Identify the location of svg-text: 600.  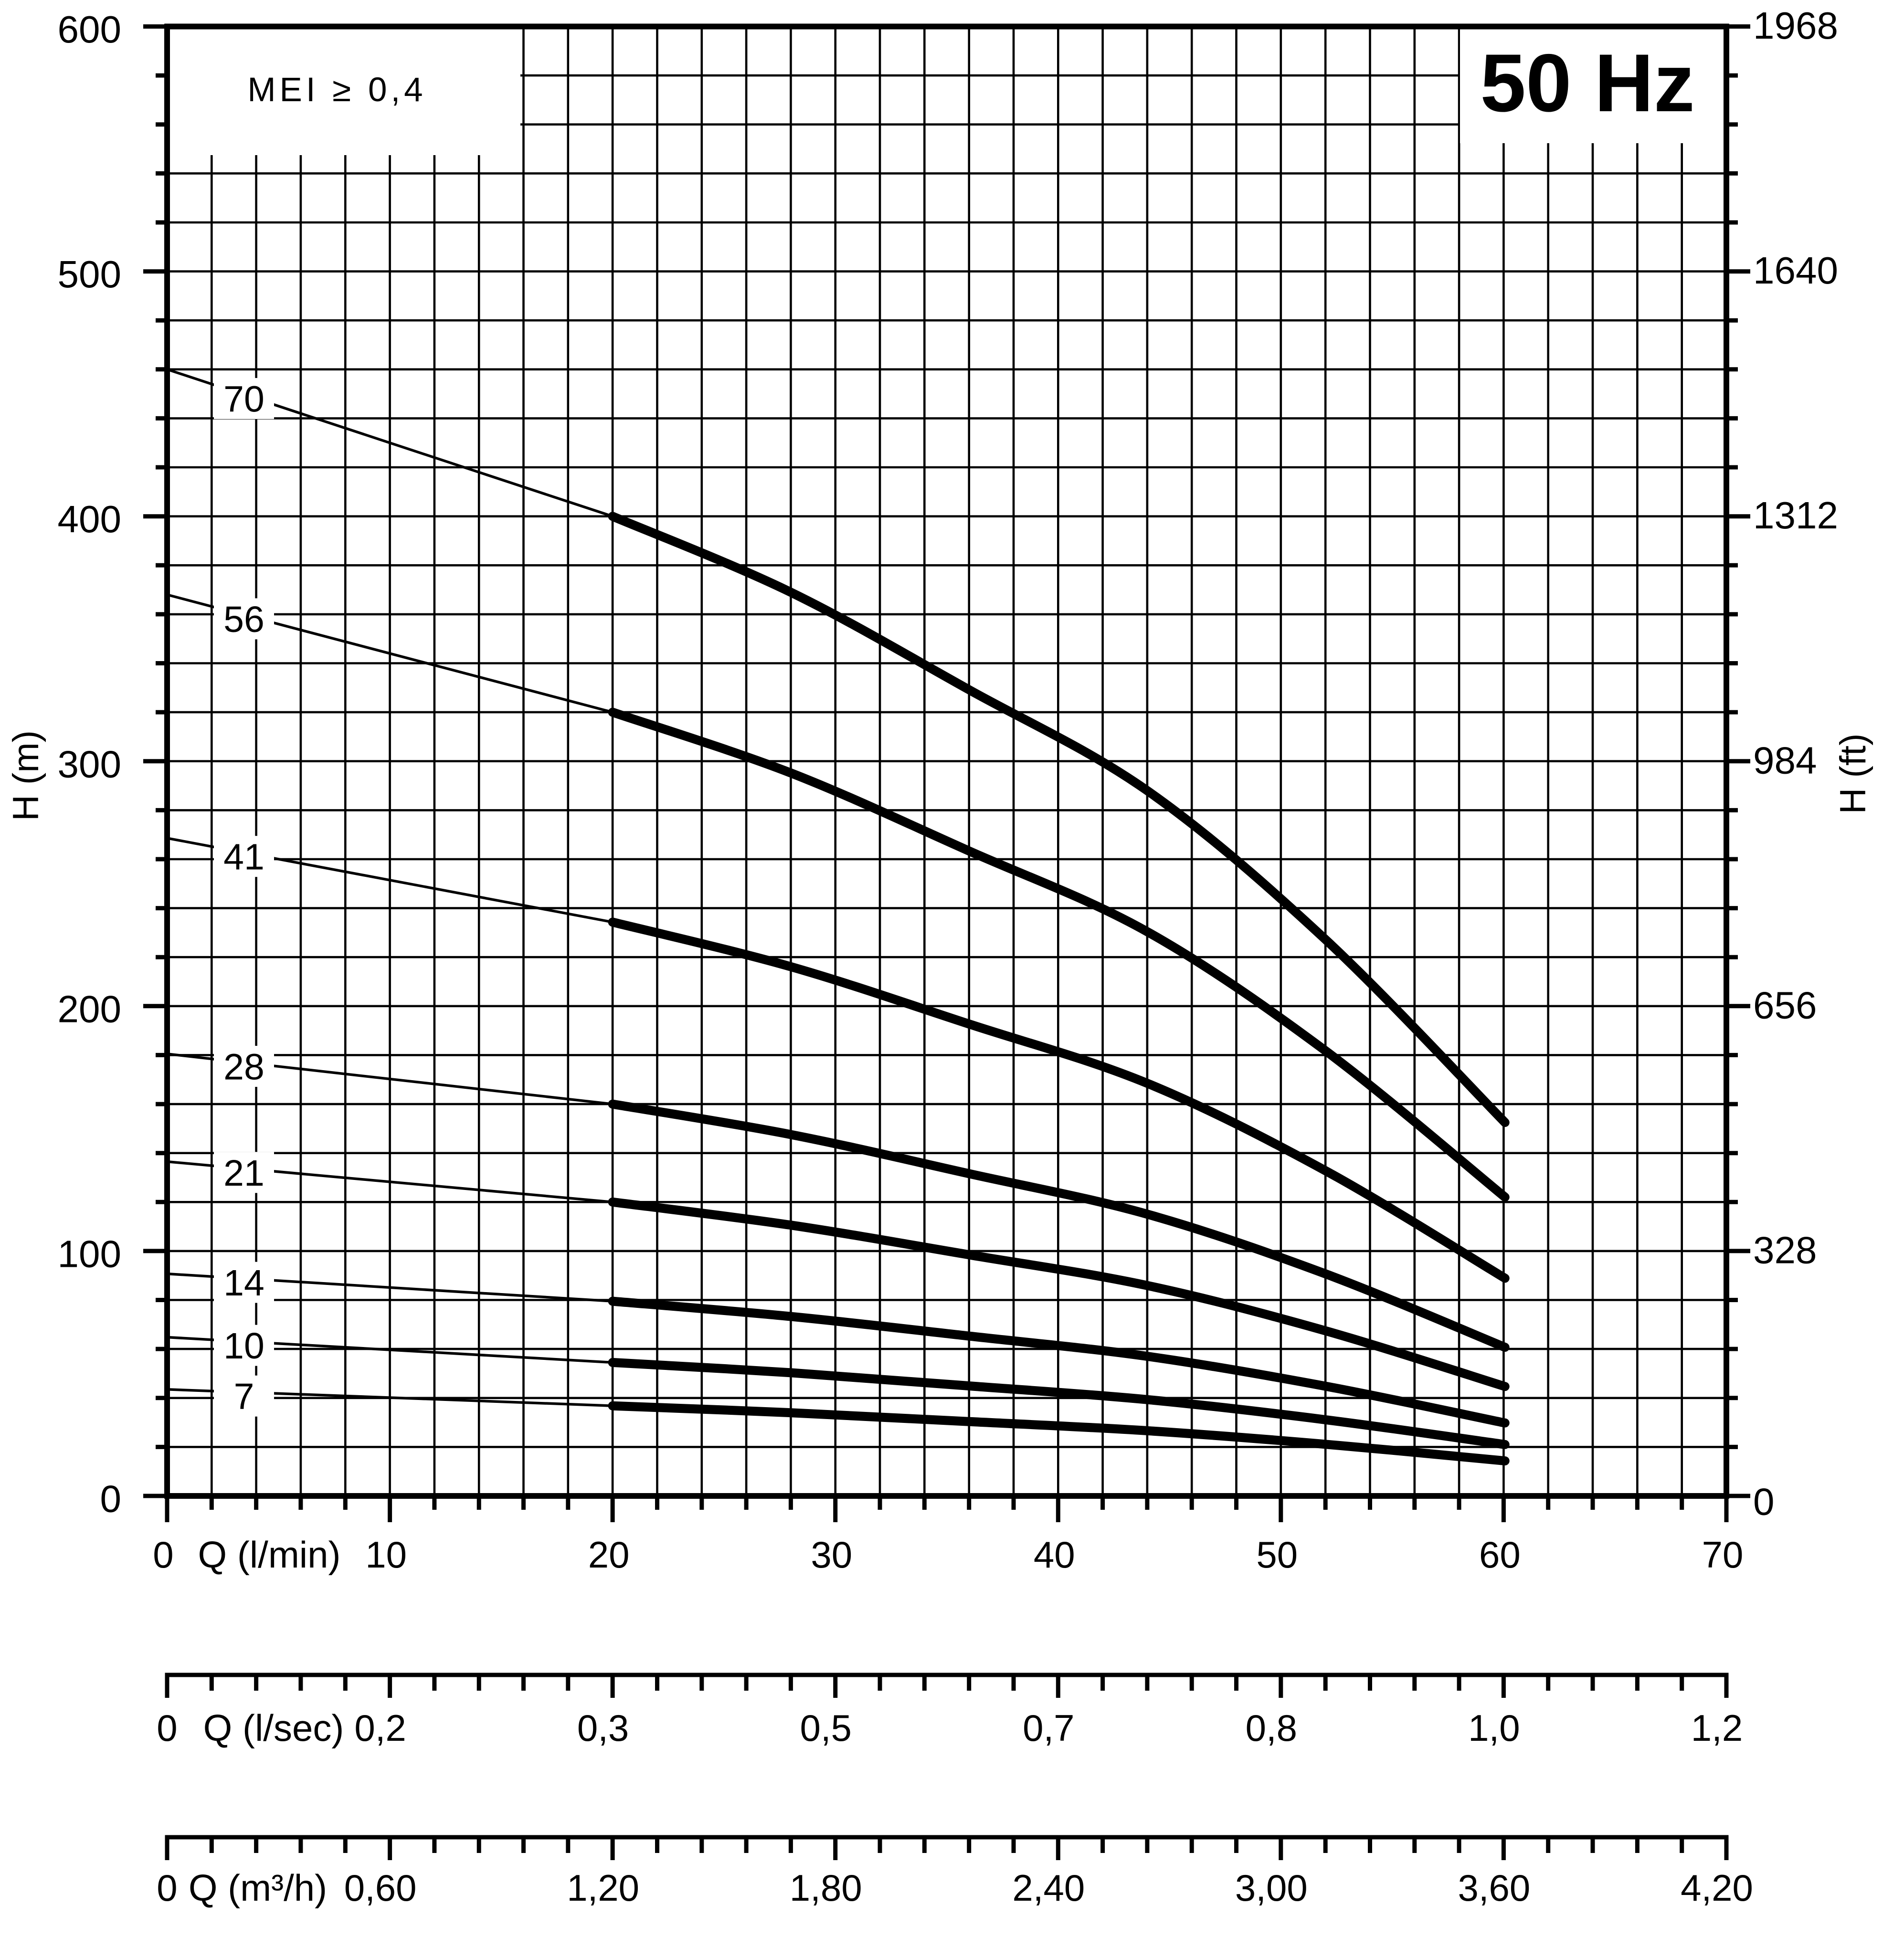
(89, 29).